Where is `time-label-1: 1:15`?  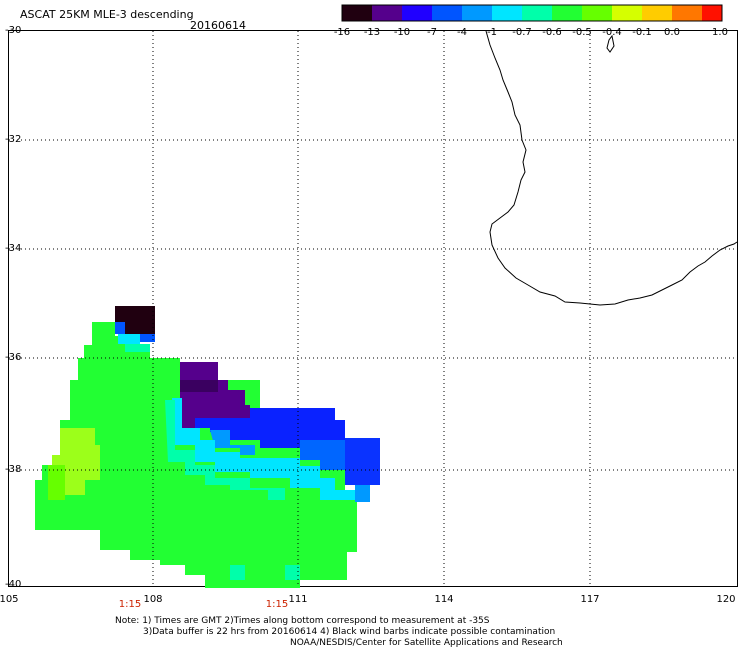 time-label-1: 1:15 is located at coordinates (130, 604).